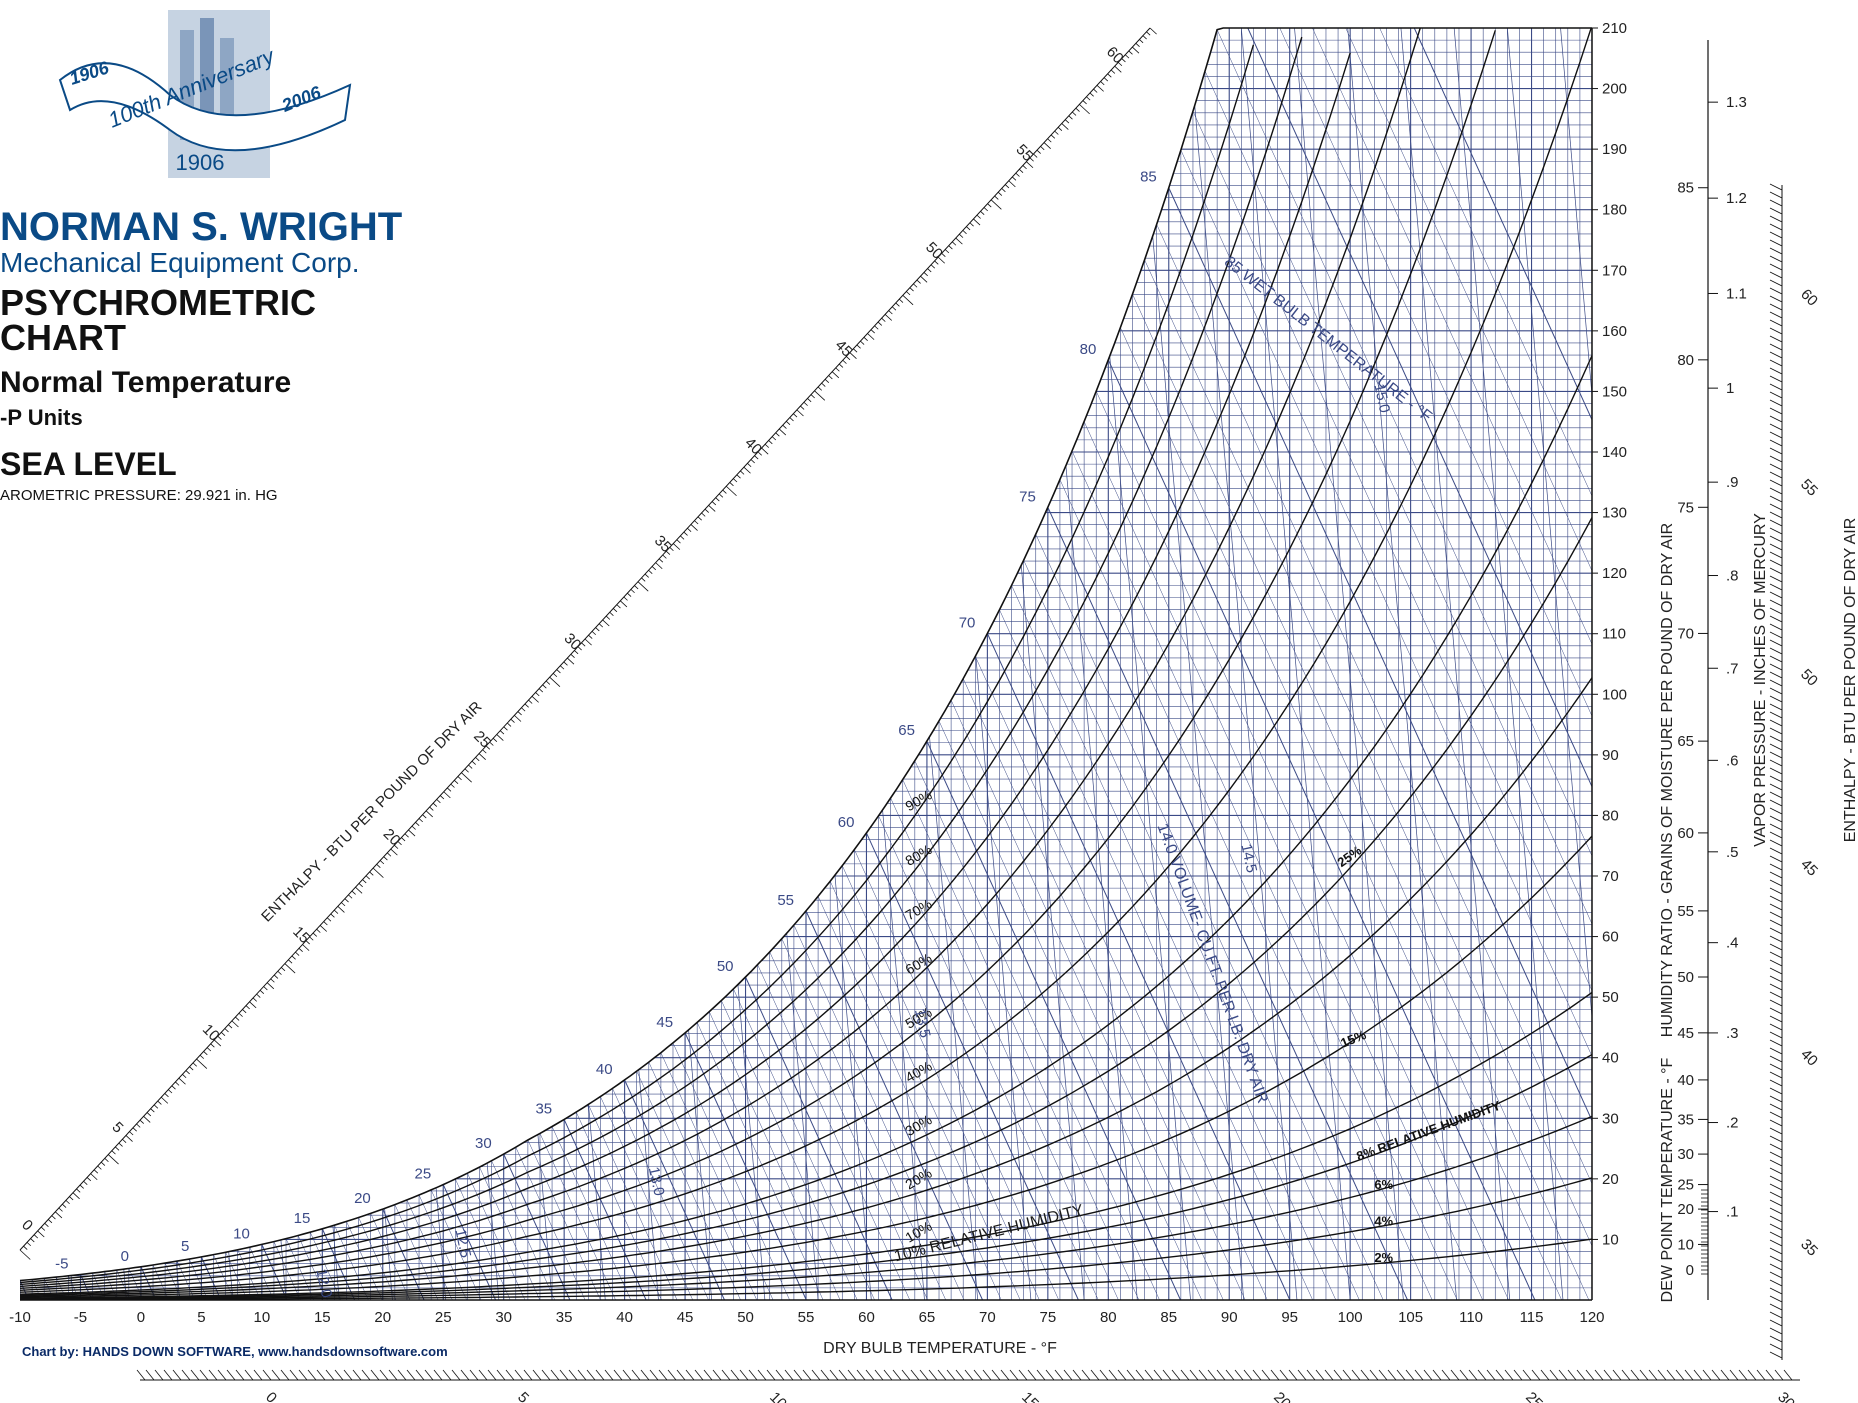  I want to click on x-tick-label: 110, so click(1471, 1317).